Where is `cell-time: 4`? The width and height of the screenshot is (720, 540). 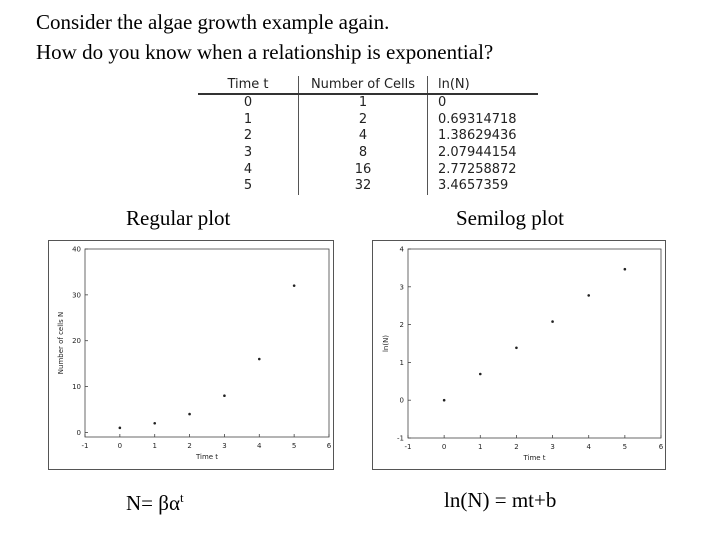
cell-time: 4 is located at coordinates (248, 169).